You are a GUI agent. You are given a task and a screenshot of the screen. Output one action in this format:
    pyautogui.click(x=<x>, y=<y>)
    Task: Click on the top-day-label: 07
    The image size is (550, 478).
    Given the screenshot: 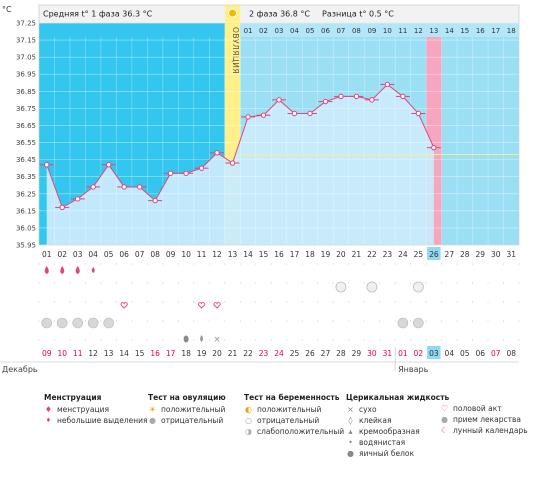 What is the action you would take?
    pyautogui.click(x=340, y=31)
    